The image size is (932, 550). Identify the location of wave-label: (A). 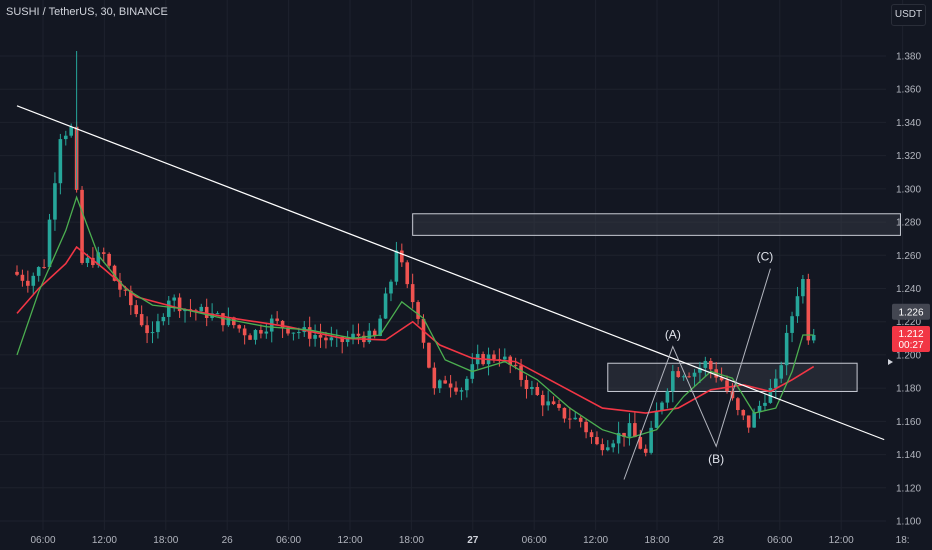
(673, 334).